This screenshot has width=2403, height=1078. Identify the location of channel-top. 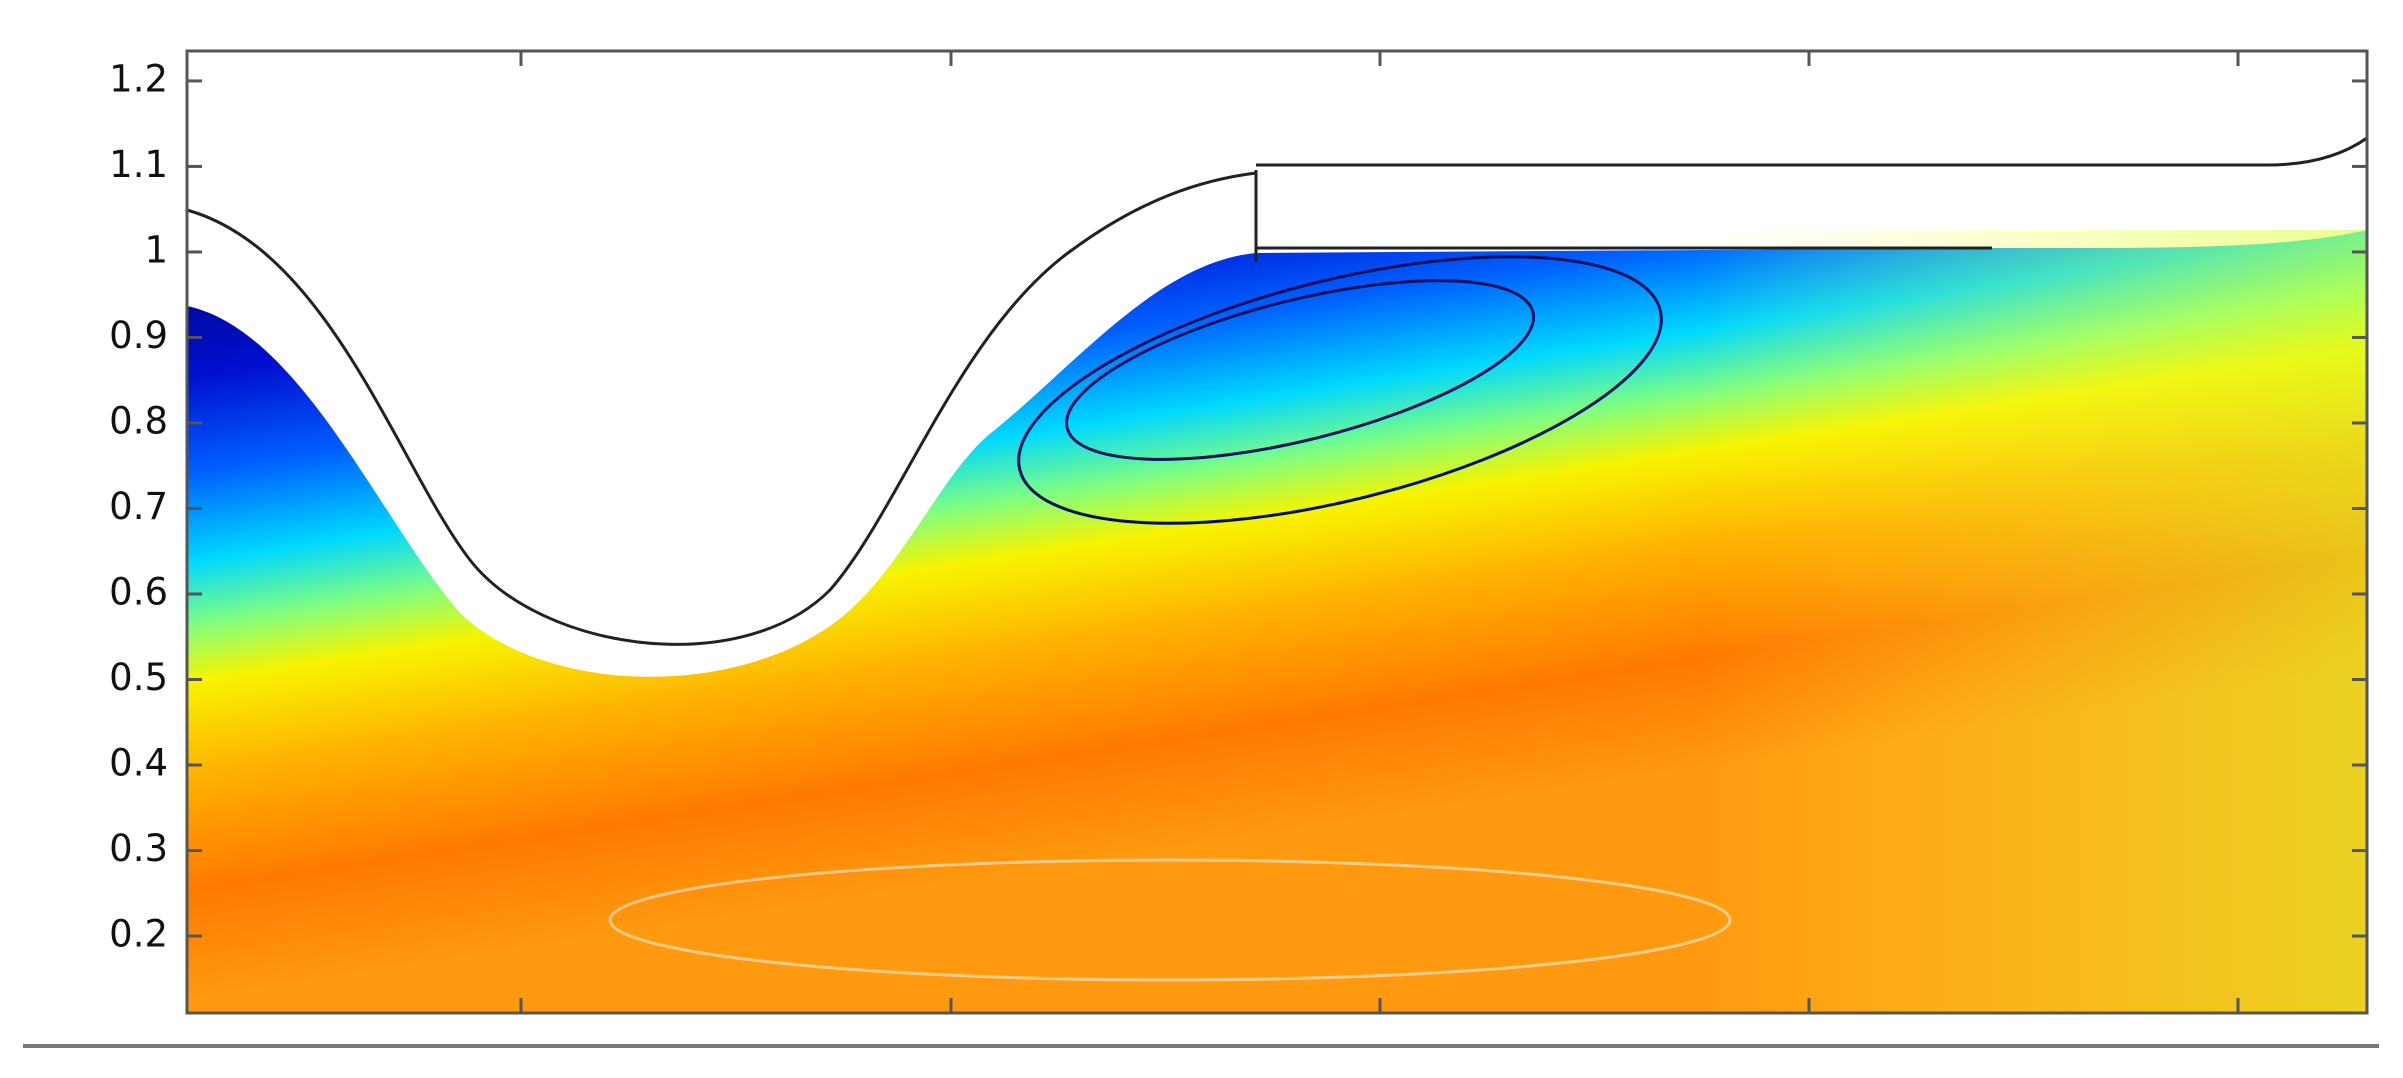
(1812, 151).